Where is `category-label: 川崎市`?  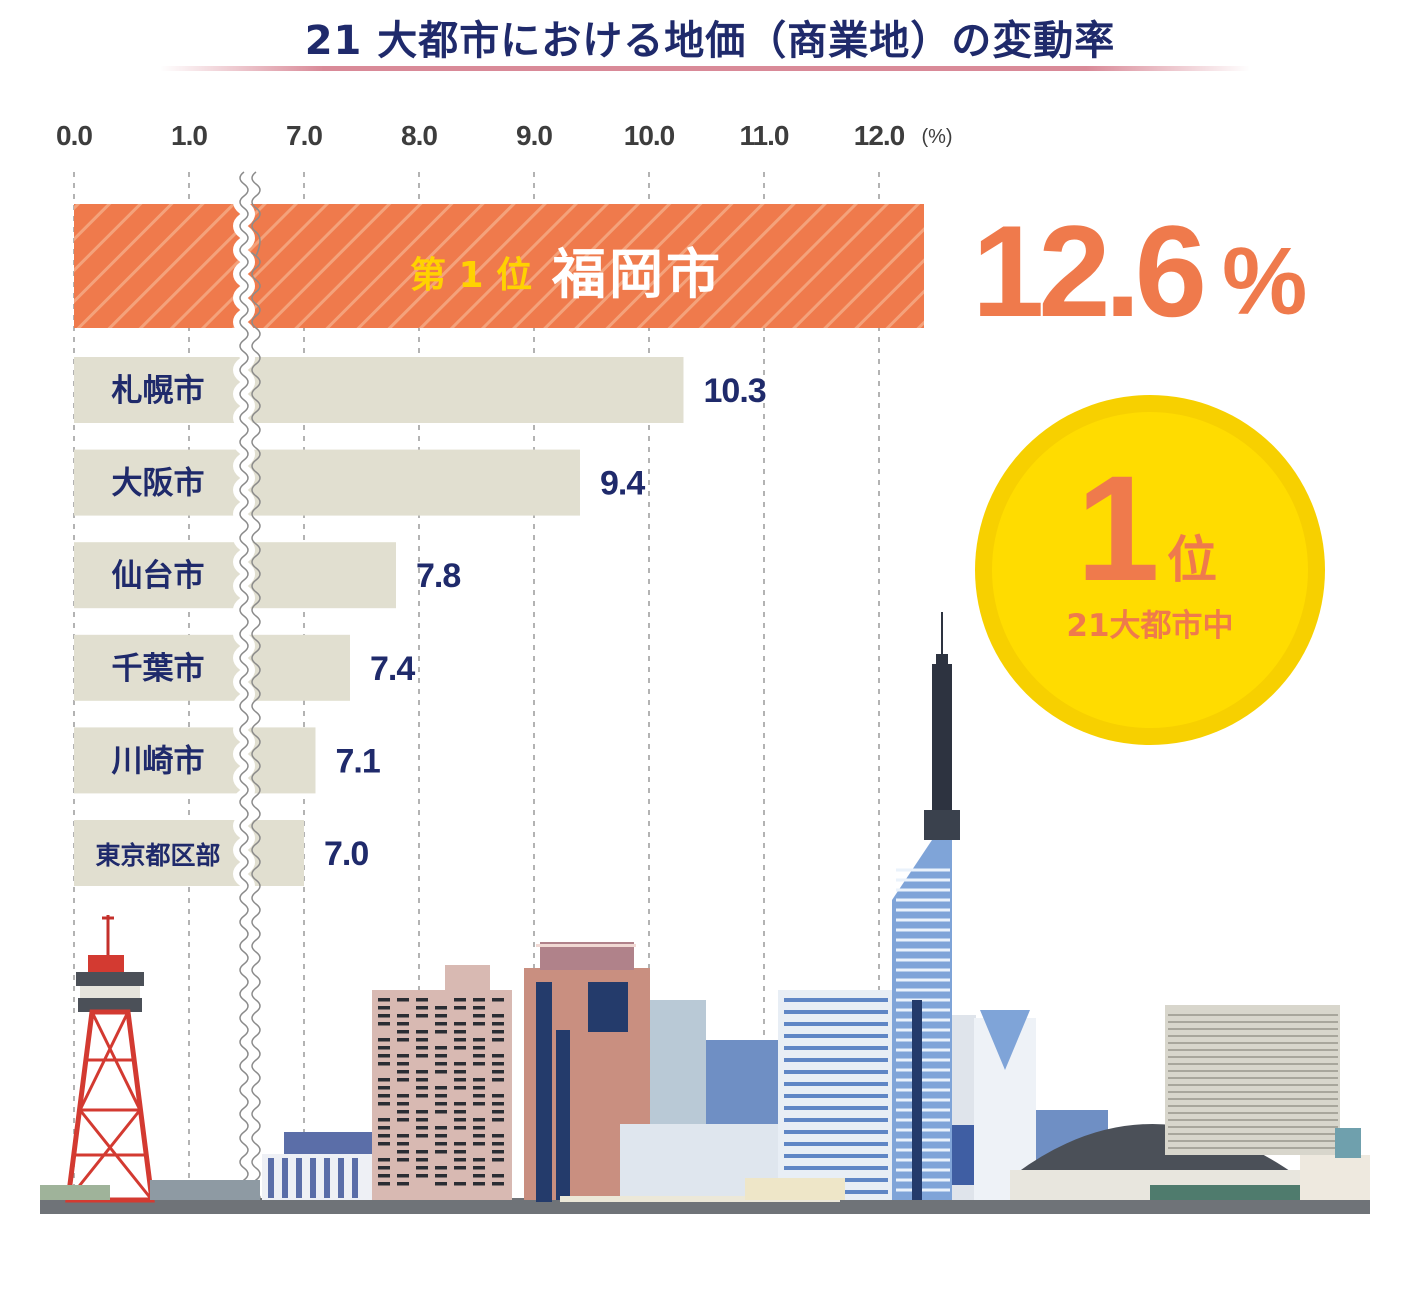 category-label: 川崎市 is located at coordinates (158, 761).